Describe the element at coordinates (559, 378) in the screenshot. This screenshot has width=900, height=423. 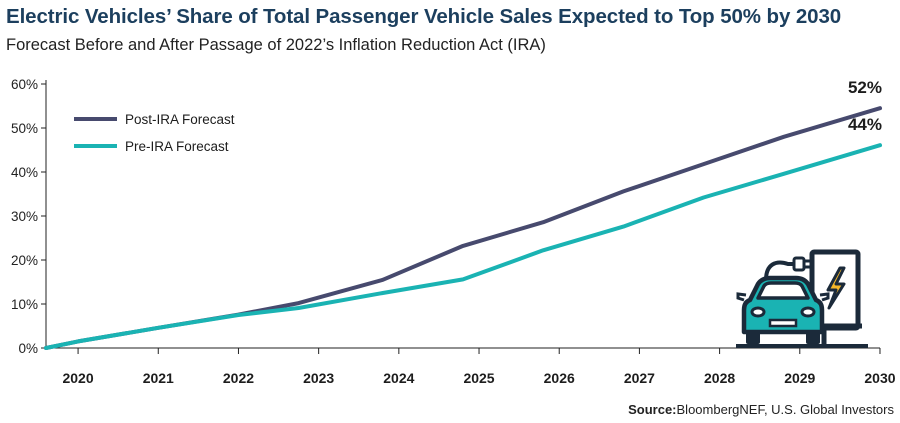
I see `x-tick-label: 2026` at that location.